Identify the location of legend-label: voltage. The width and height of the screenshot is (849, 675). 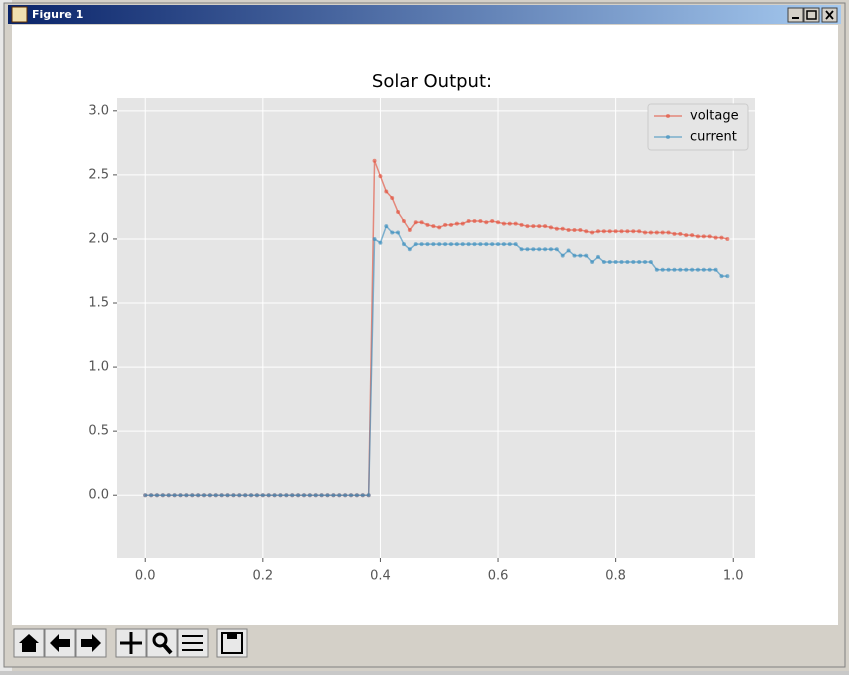
(714, 116).